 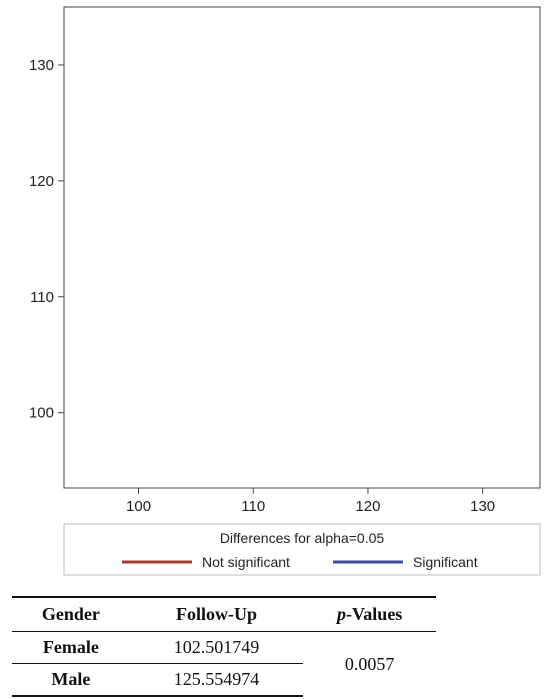 I want to click on table-header-row: Gender Follow-Up p-Values, so click(x=224, y=614).